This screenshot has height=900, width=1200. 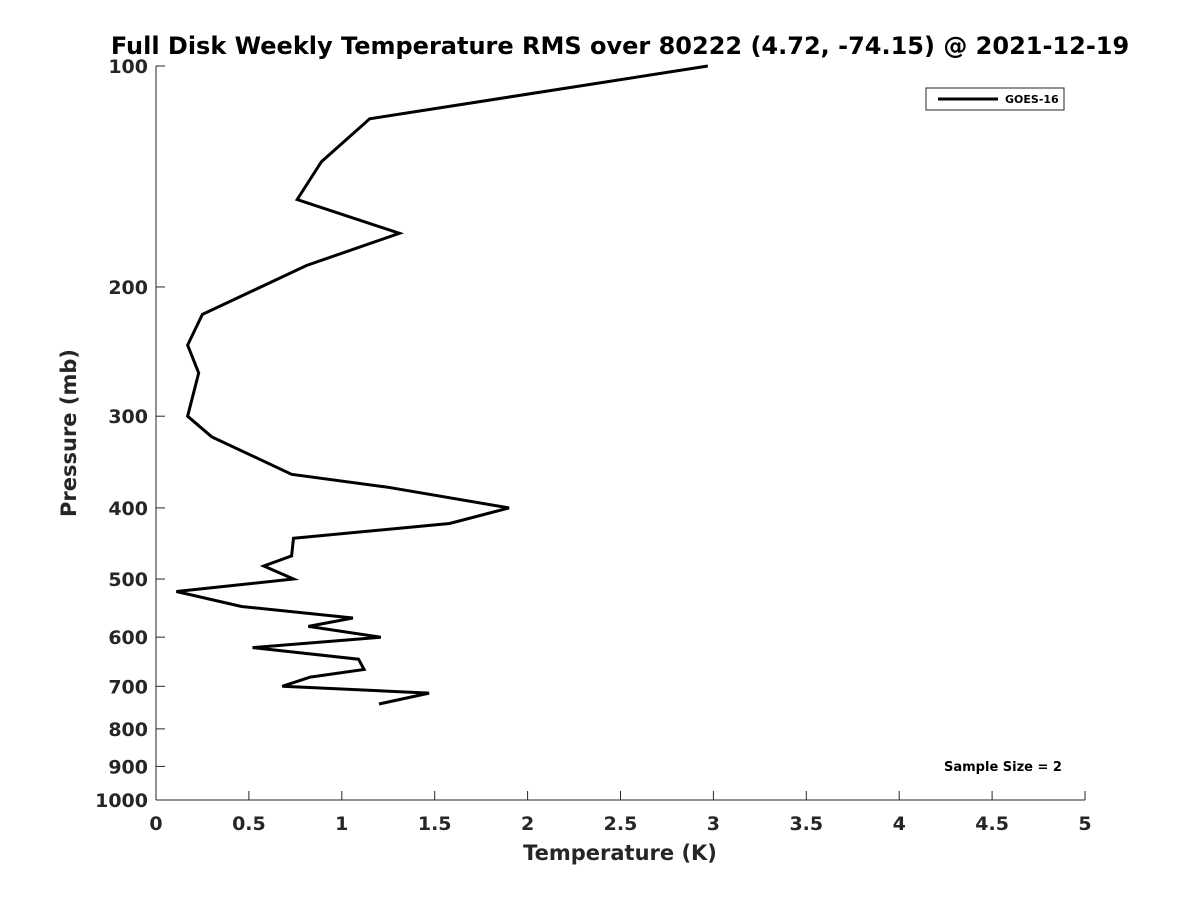 What do you see at coordinates (713, 824) in the screenshot?
I see `x-tick-label: 3` at bounding box center [713, 824].